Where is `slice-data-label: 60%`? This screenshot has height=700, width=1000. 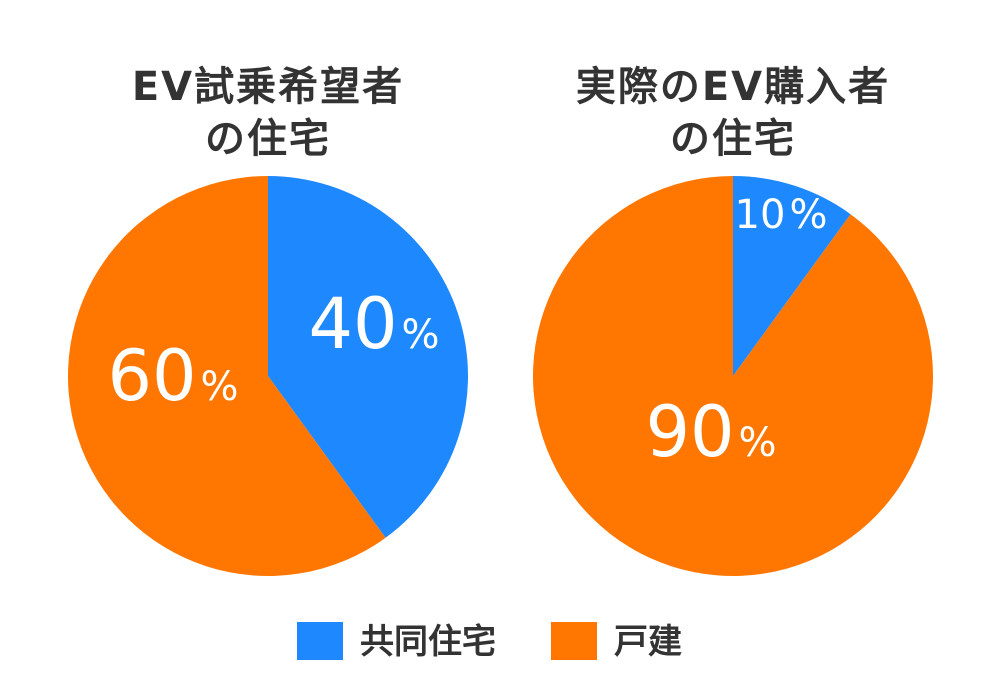
slice-data-label: 60% is located at coordinates (172, 376).